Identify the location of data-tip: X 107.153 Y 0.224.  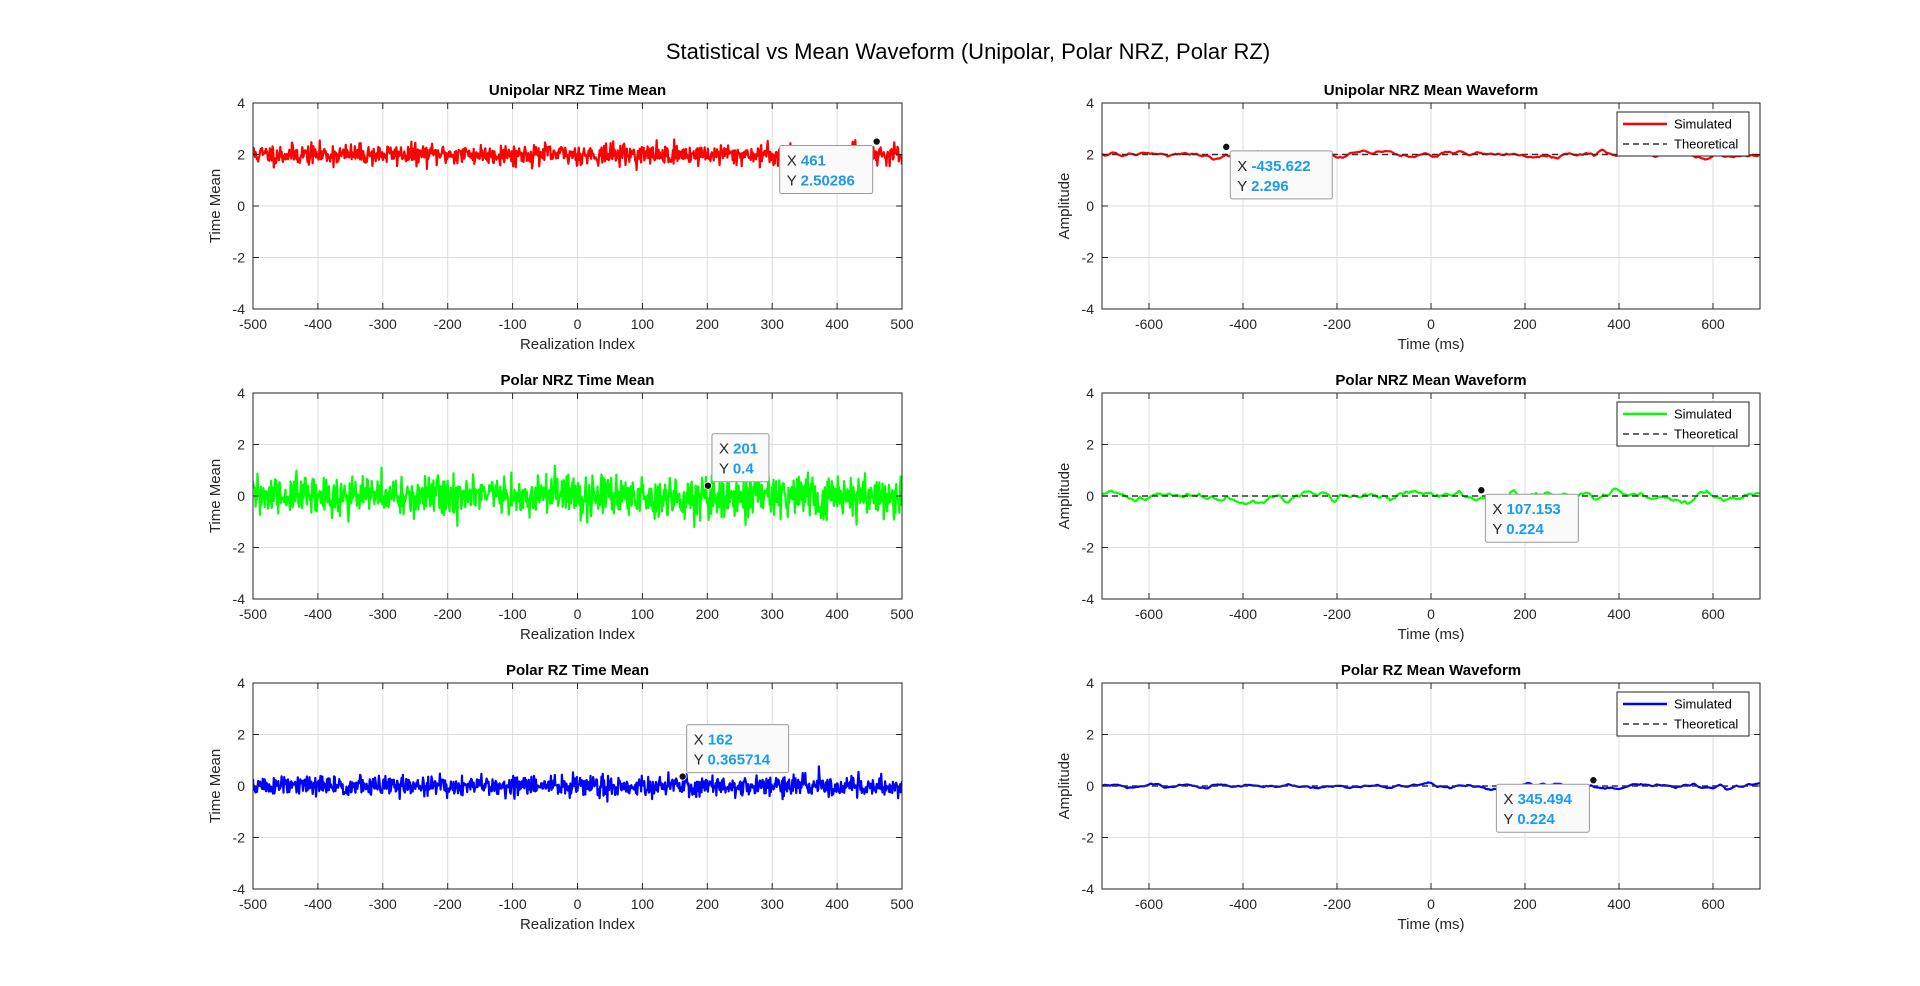
(1528, 514).